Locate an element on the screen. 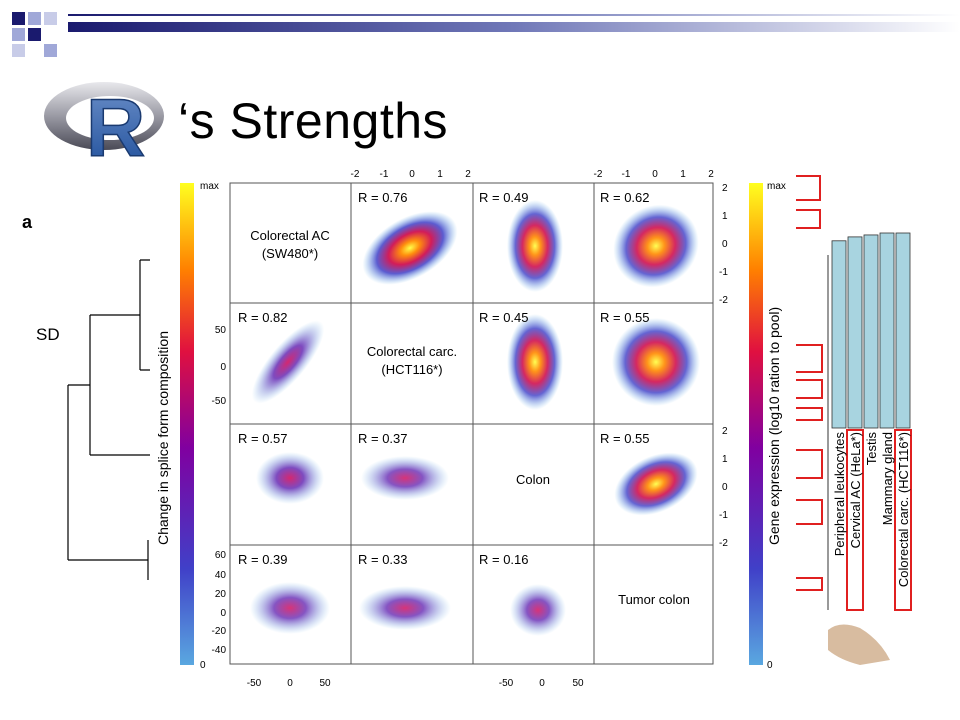  left-colorbar-label: Change in splice form composition is located at coordinates (163, 438).